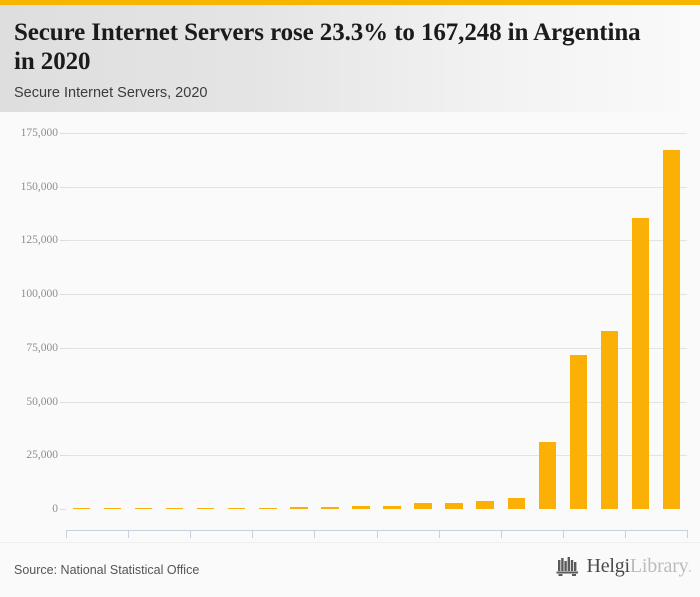  Describe the element at coordinates (299, 508) in the screenshot. I see `bar-2008` at that location.